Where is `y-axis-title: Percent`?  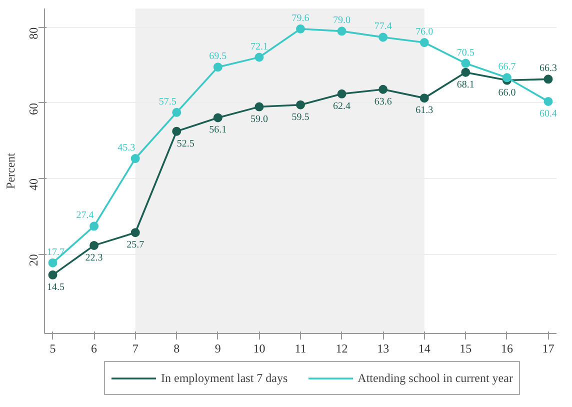
y-axis-title: Percent is located at coordinates (11, 170).